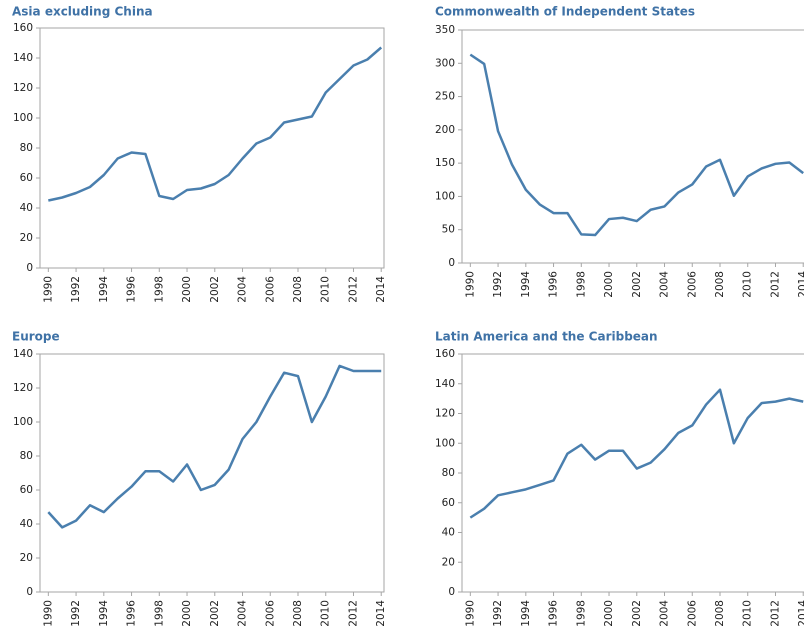 This screenshot has width=804, height=630. I want to click on y-tick-label: 150, so click(445, 163).